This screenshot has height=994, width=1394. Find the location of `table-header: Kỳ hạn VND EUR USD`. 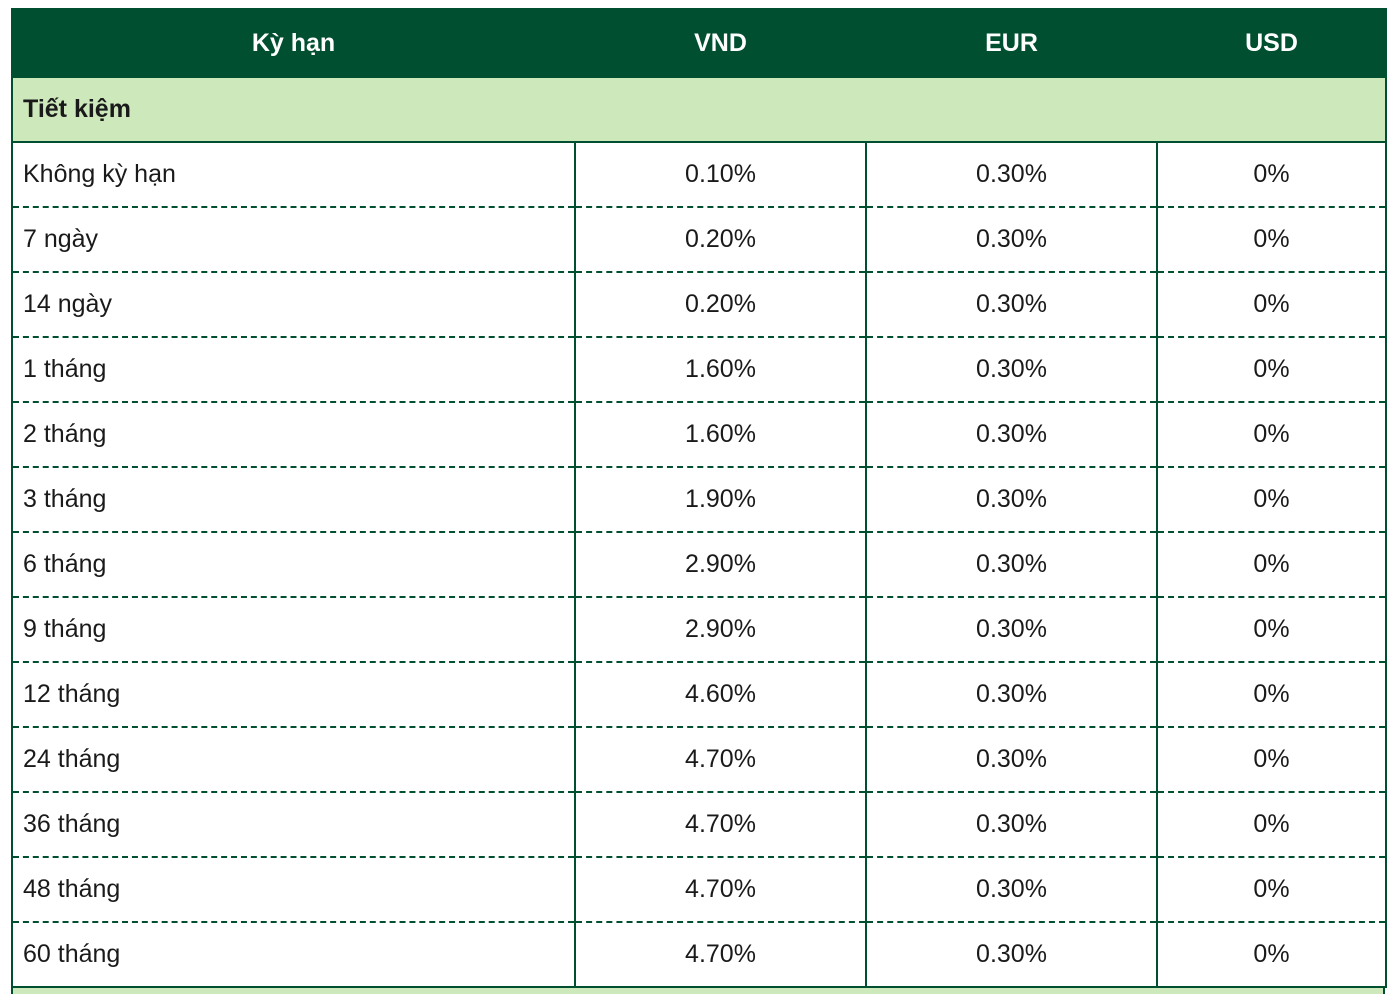

table-header: Kỳ hạn VND EUR USD is located at coordinates (699, 43).